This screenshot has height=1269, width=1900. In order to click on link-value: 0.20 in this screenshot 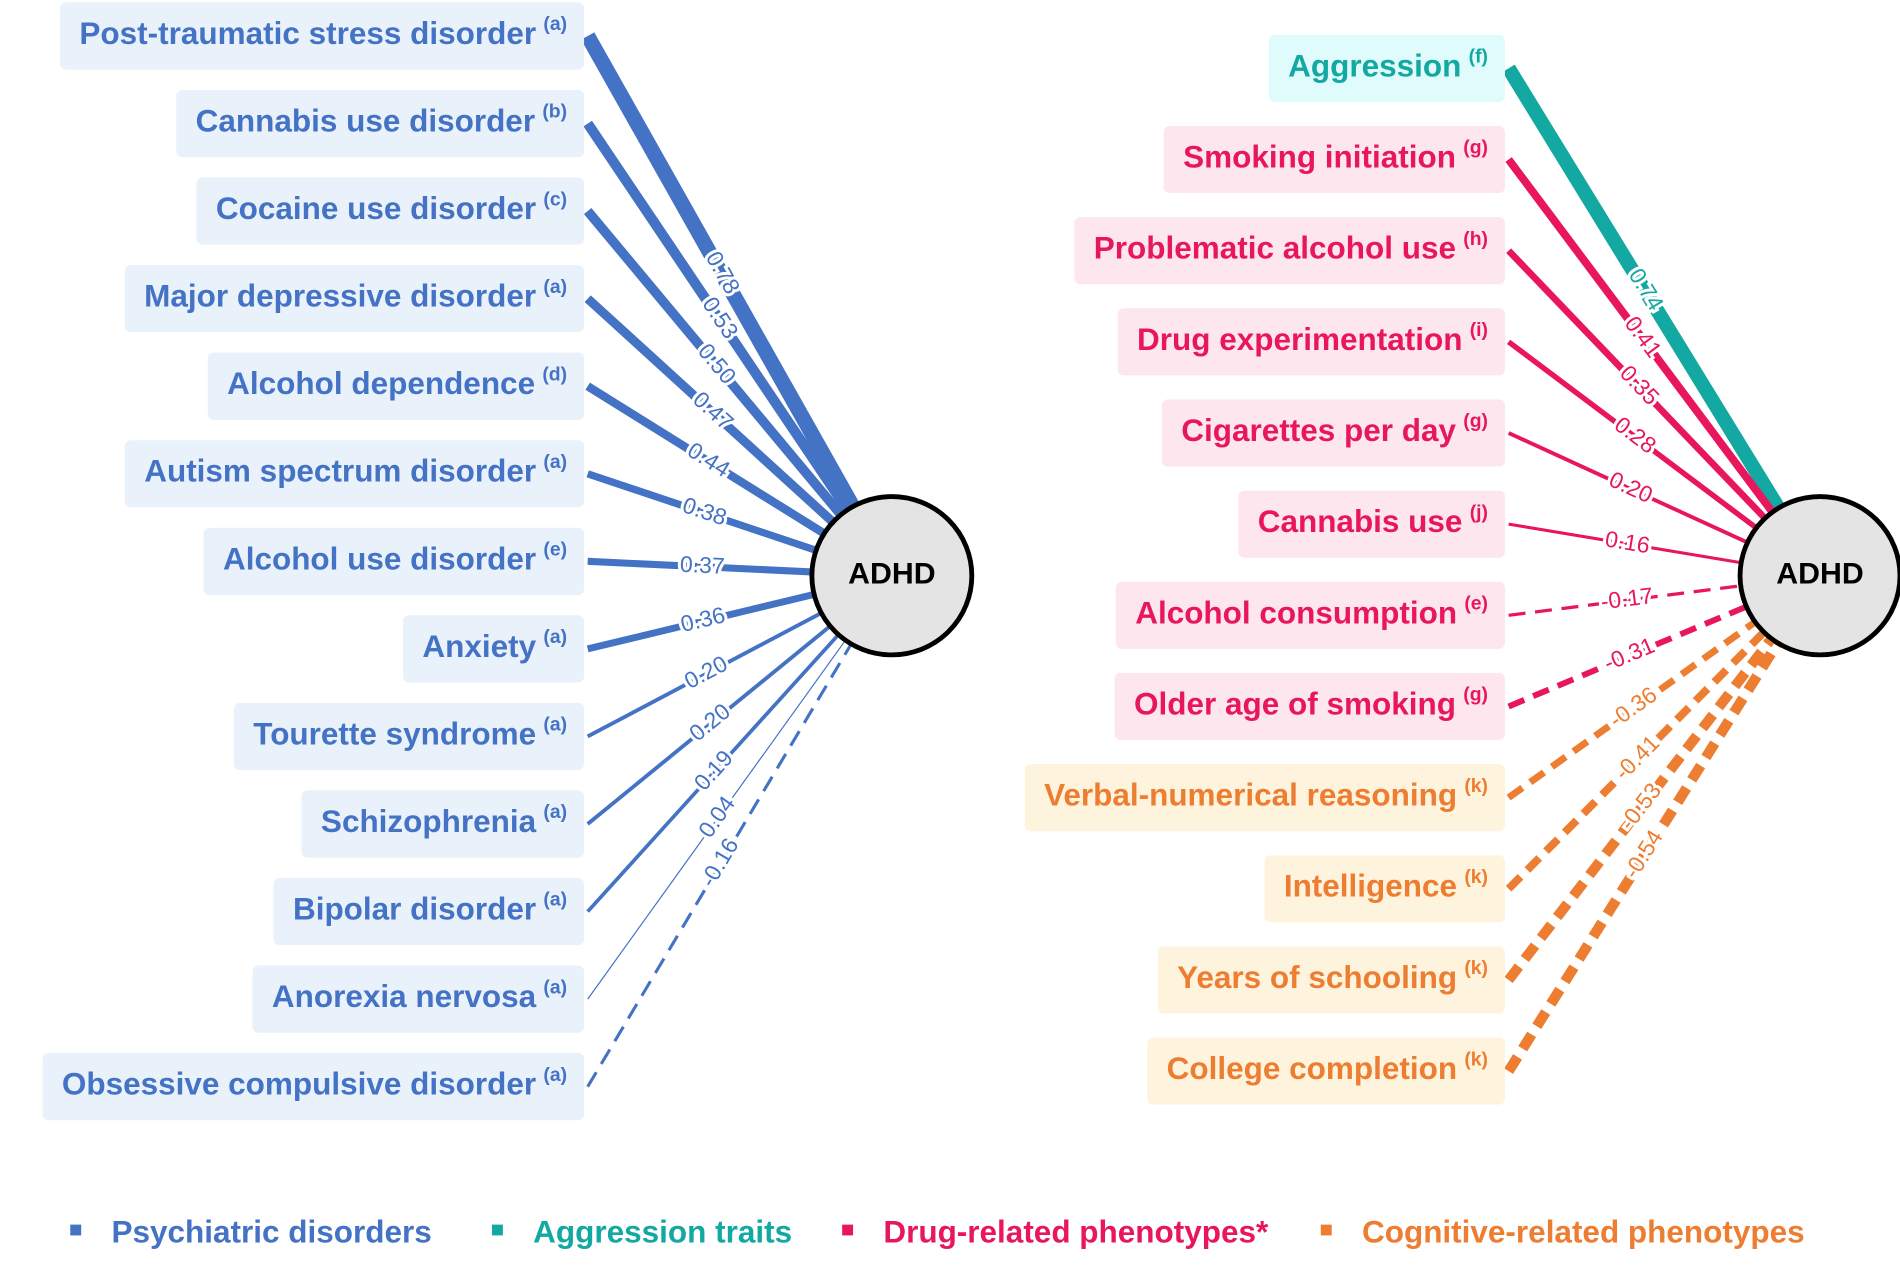, I will do `click(1631, 487)`.